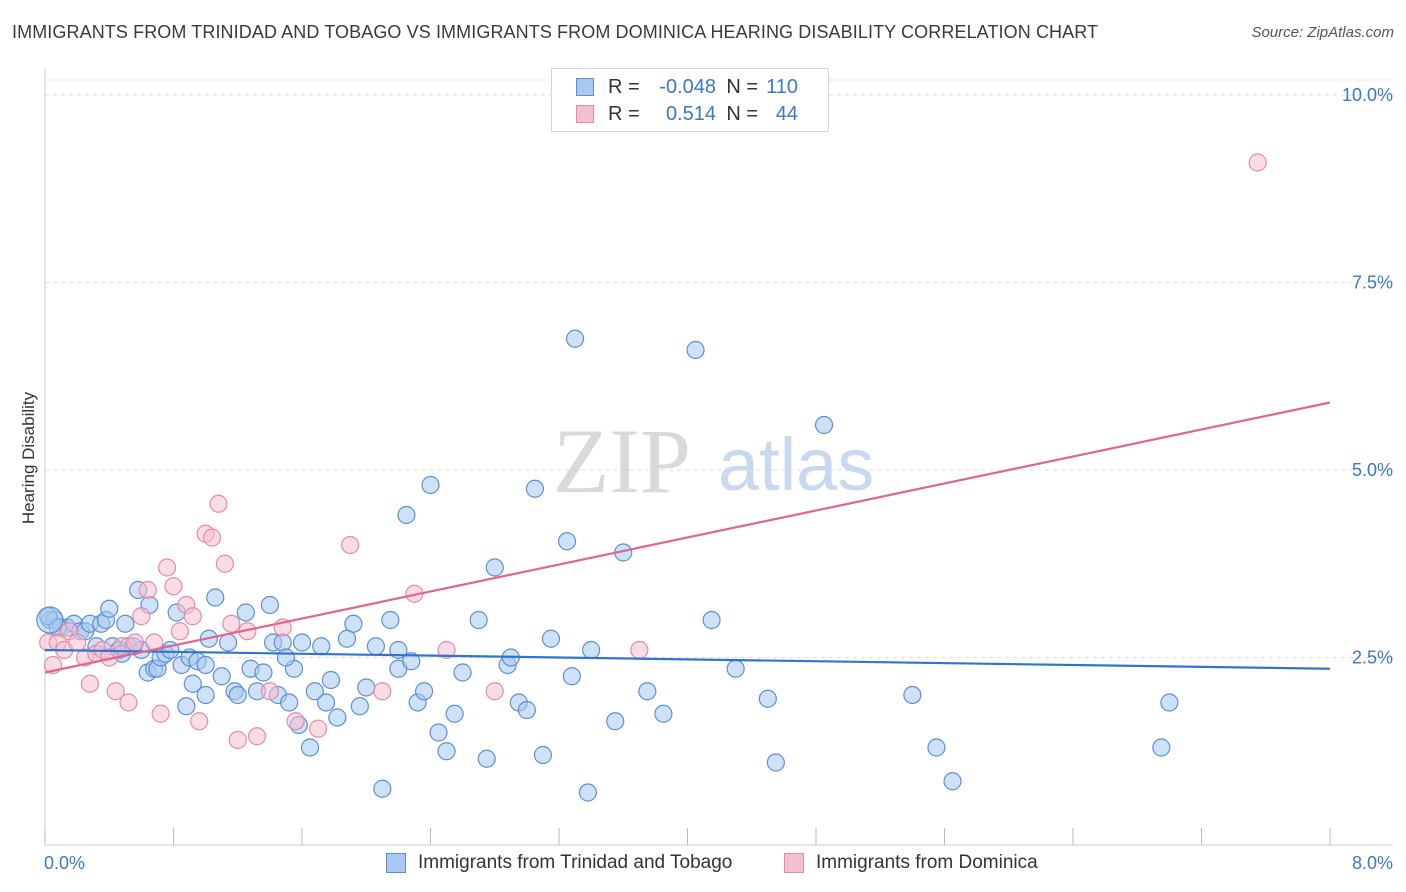  I want to click on legend-item-trinidad-tobago: Immigrants from Trinidad and Tobago, so click(559, 863).